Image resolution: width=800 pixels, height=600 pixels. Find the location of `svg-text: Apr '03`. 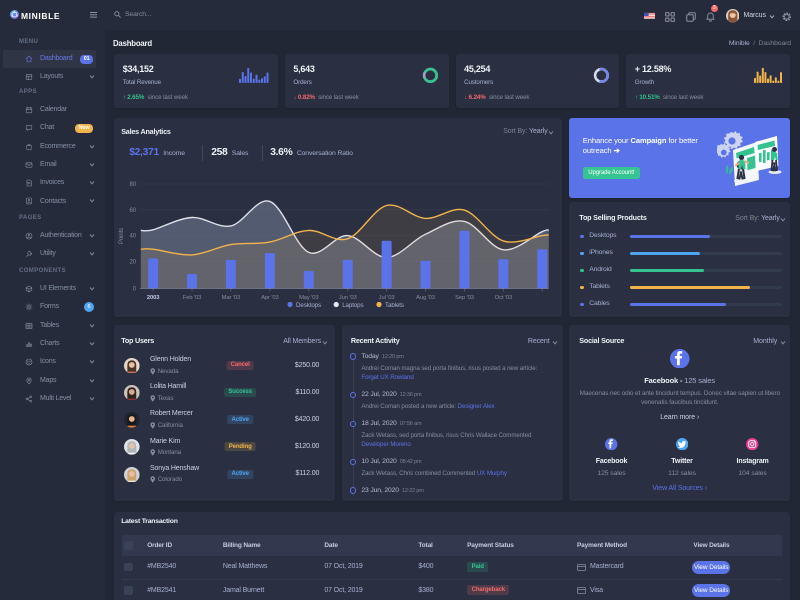

svg-text: Apr '03 is located at coordinates (270, 298).